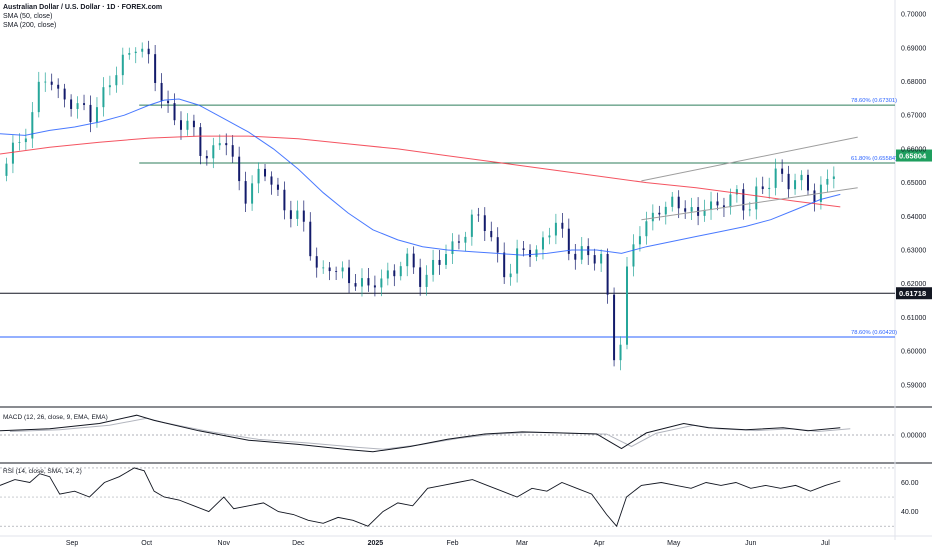  What do you see at coordinates (750, 543) in the screenshot?
I see `x-tick-label: Jun` at bounding box center [750, 543].